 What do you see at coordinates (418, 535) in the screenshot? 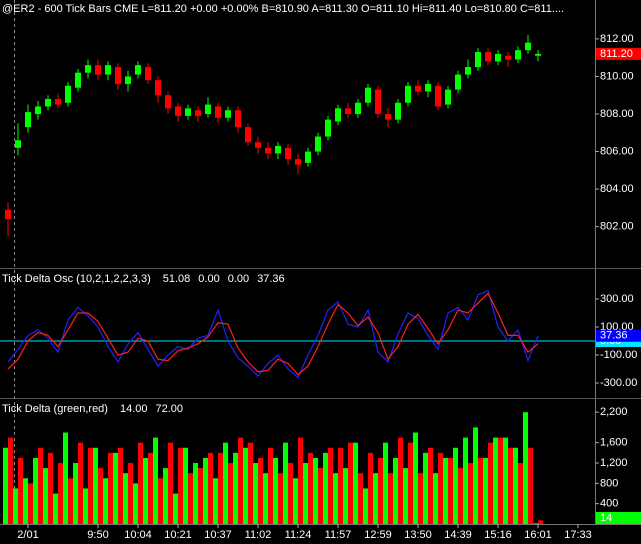
I see `x-tick-label: 13:50` at bounding box center [418, 535].